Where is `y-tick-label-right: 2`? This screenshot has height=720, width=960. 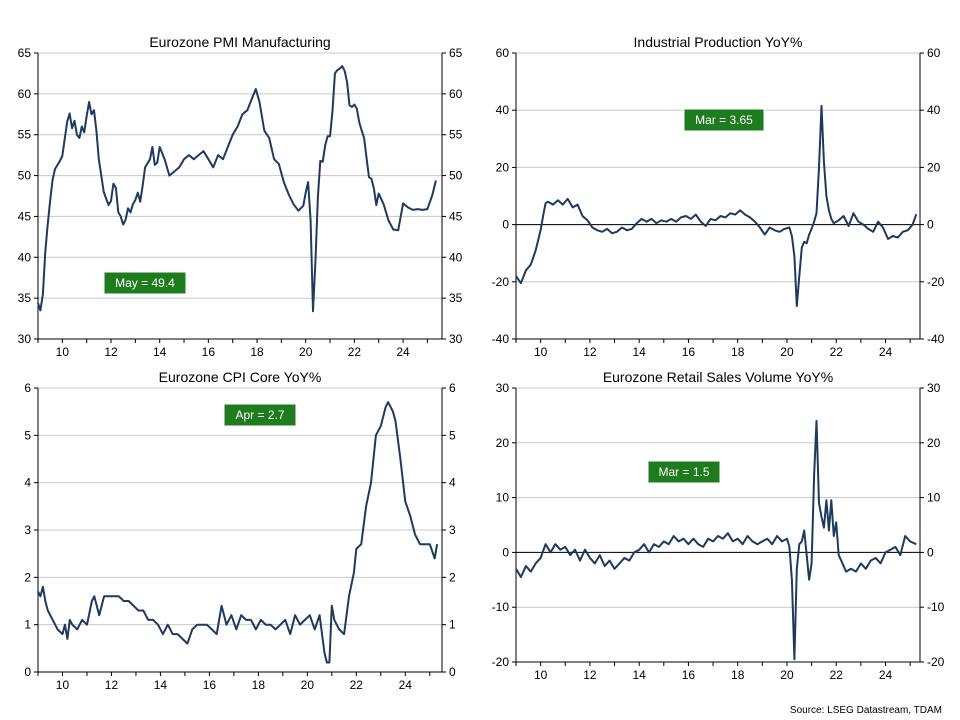 y-tick-label-right: 2 is located at coordinates (452, 577).